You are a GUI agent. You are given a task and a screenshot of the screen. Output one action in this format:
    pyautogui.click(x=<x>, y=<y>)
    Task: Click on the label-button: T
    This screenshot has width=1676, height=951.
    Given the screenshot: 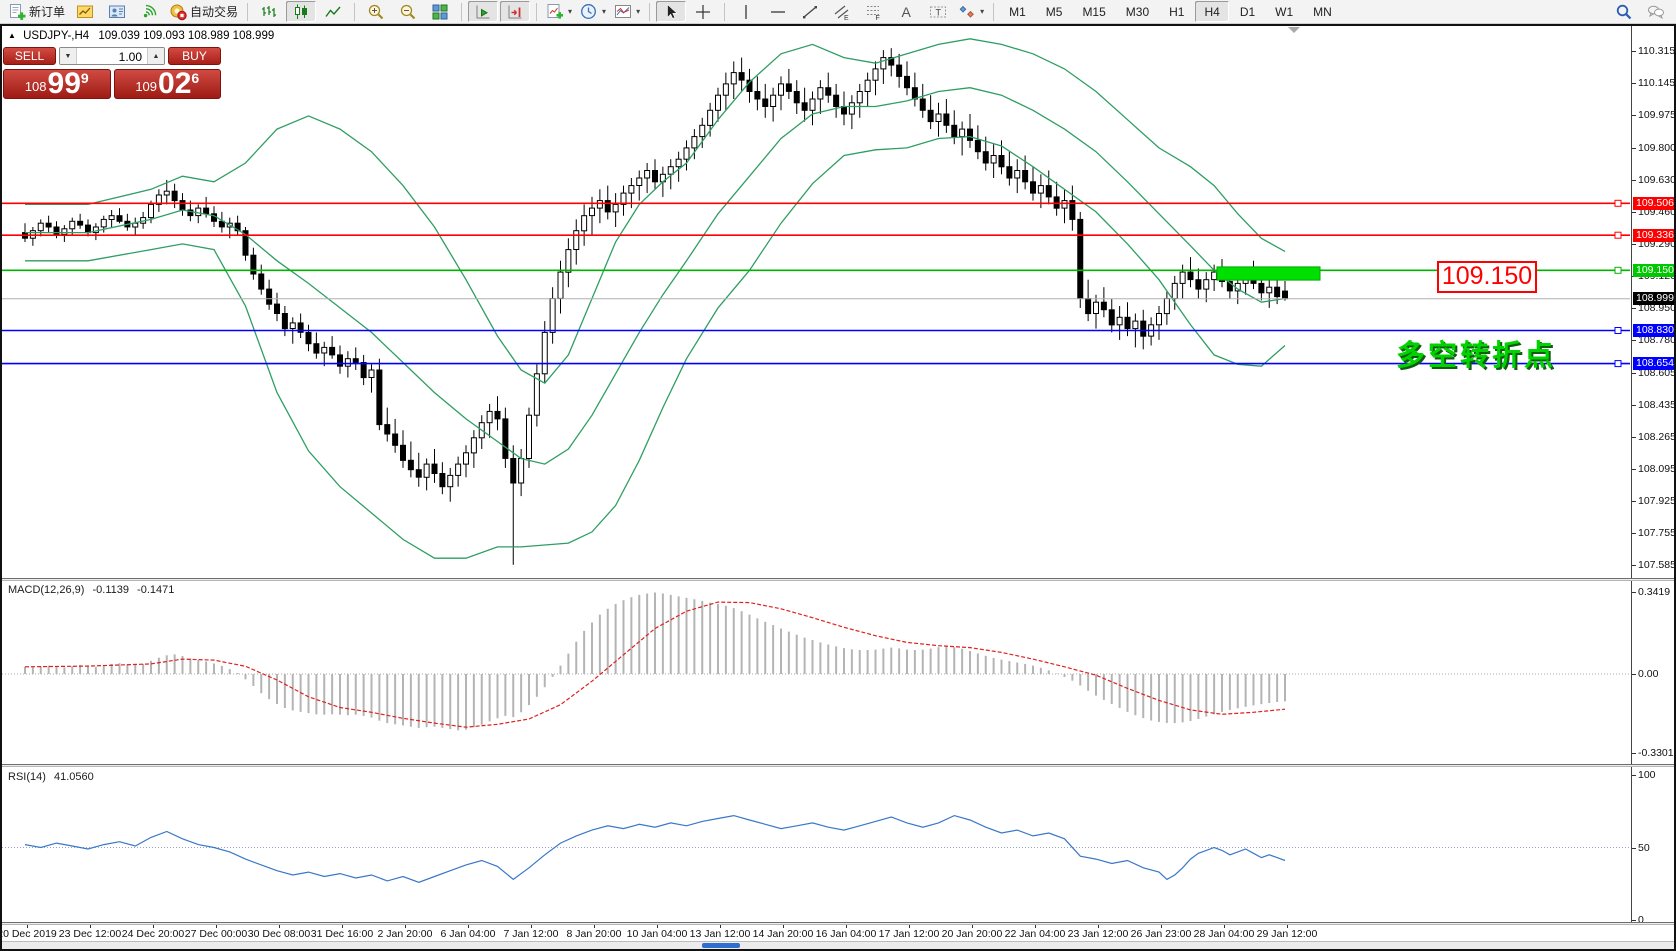 What is the action you would take?
    pyautogui.click(x=938, y=11)
    